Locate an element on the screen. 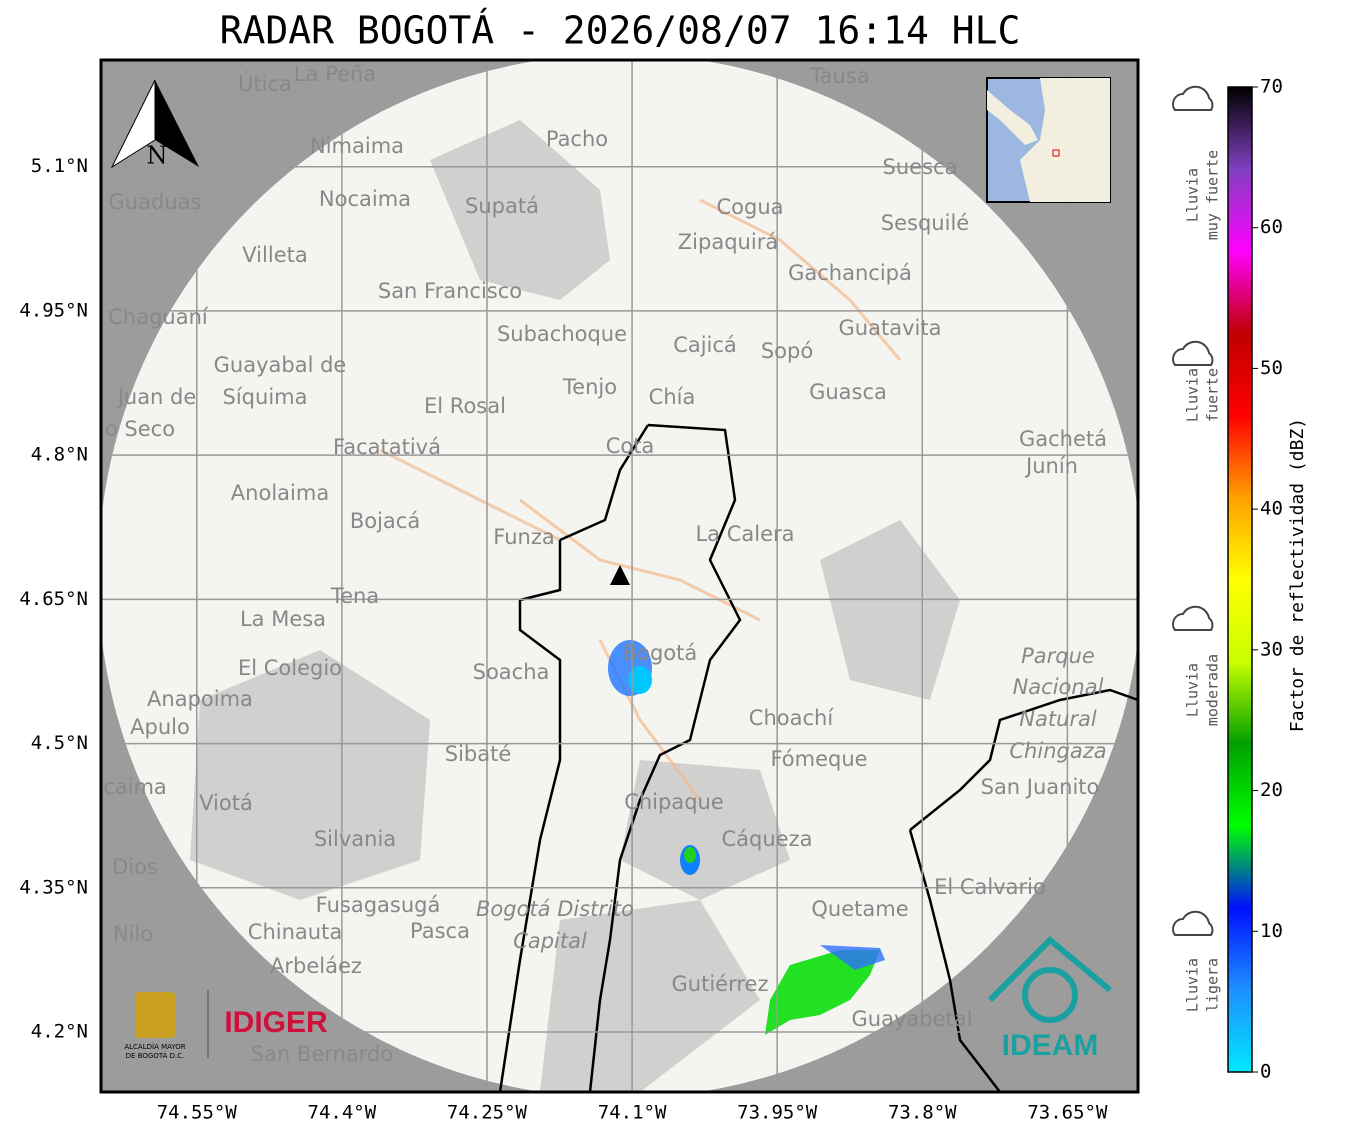  colorbar-tick-label: 10 is located at coordinates (1271, 931).